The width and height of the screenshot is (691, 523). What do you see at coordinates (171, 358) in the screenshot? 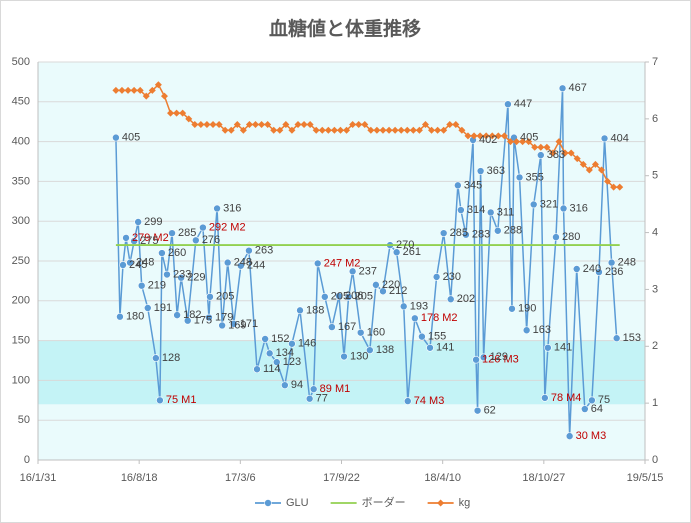
I see `data-label: 128` at bounding box center [171, 358].